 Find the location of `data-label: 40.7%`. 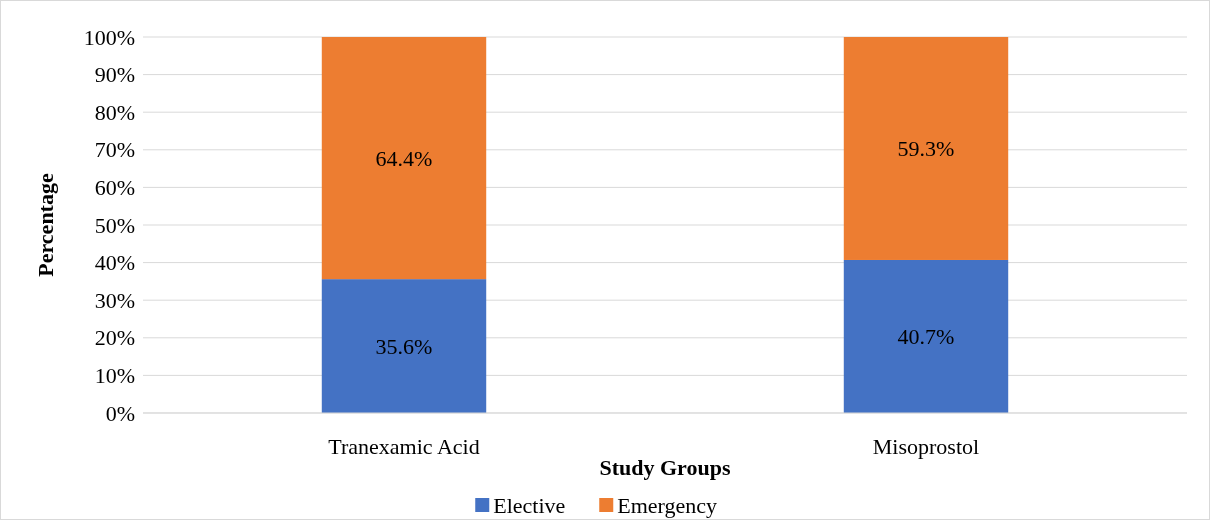

data-label: 40.7% is located at coordinates (926, 336).